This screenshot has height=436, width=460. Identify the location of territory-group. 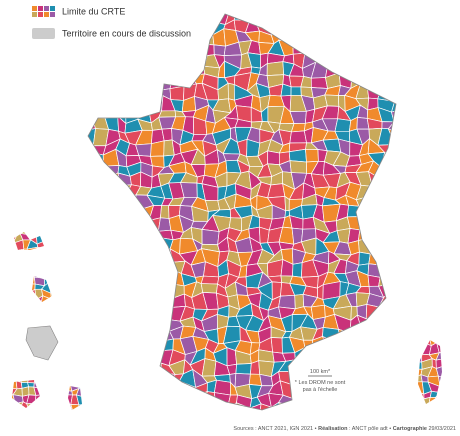
(56, 329).